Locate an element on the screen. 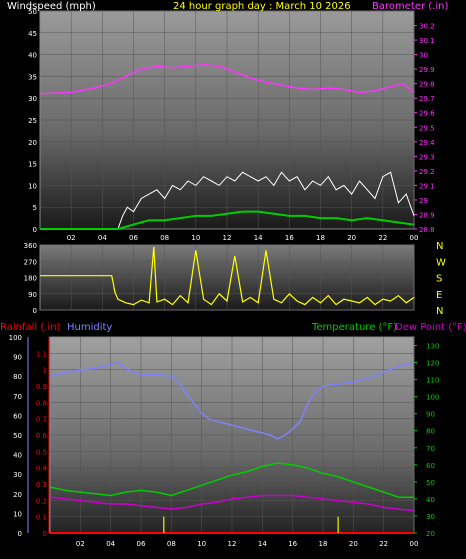 Image resolution: width=466 pixels, height=559 pixels. rainfall-tick-label: 0.3 is located at coordinates (41, 485).